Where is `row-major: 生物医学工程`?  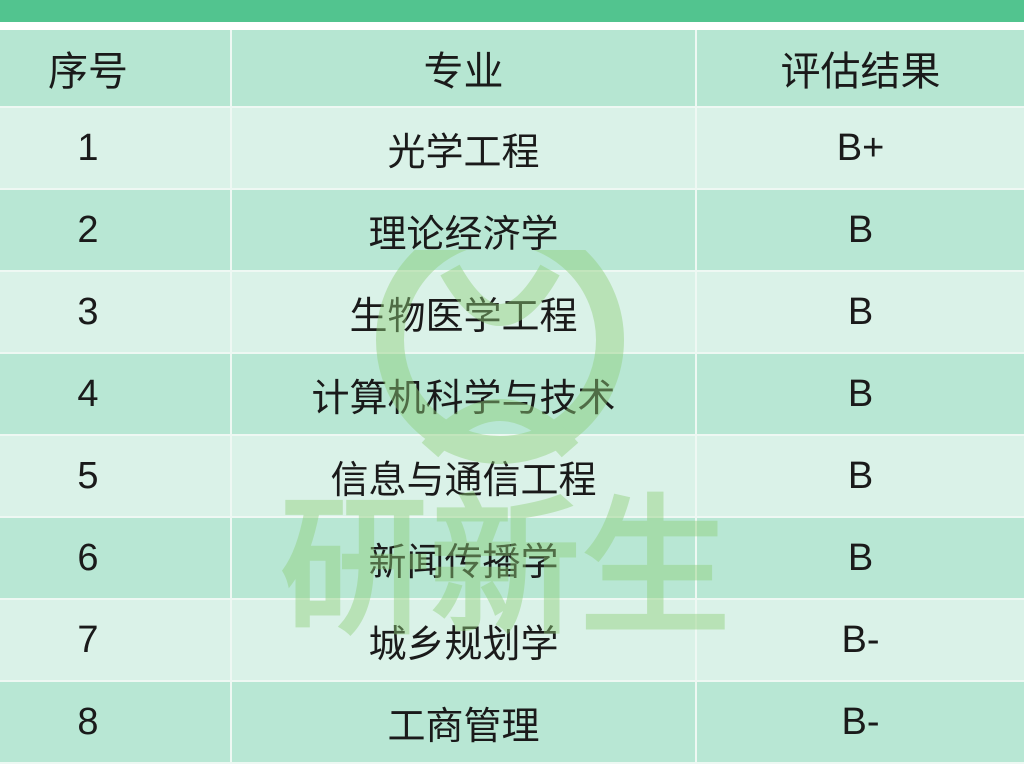
row-major: 生物医学工程 is located at coordinates (463, 312).